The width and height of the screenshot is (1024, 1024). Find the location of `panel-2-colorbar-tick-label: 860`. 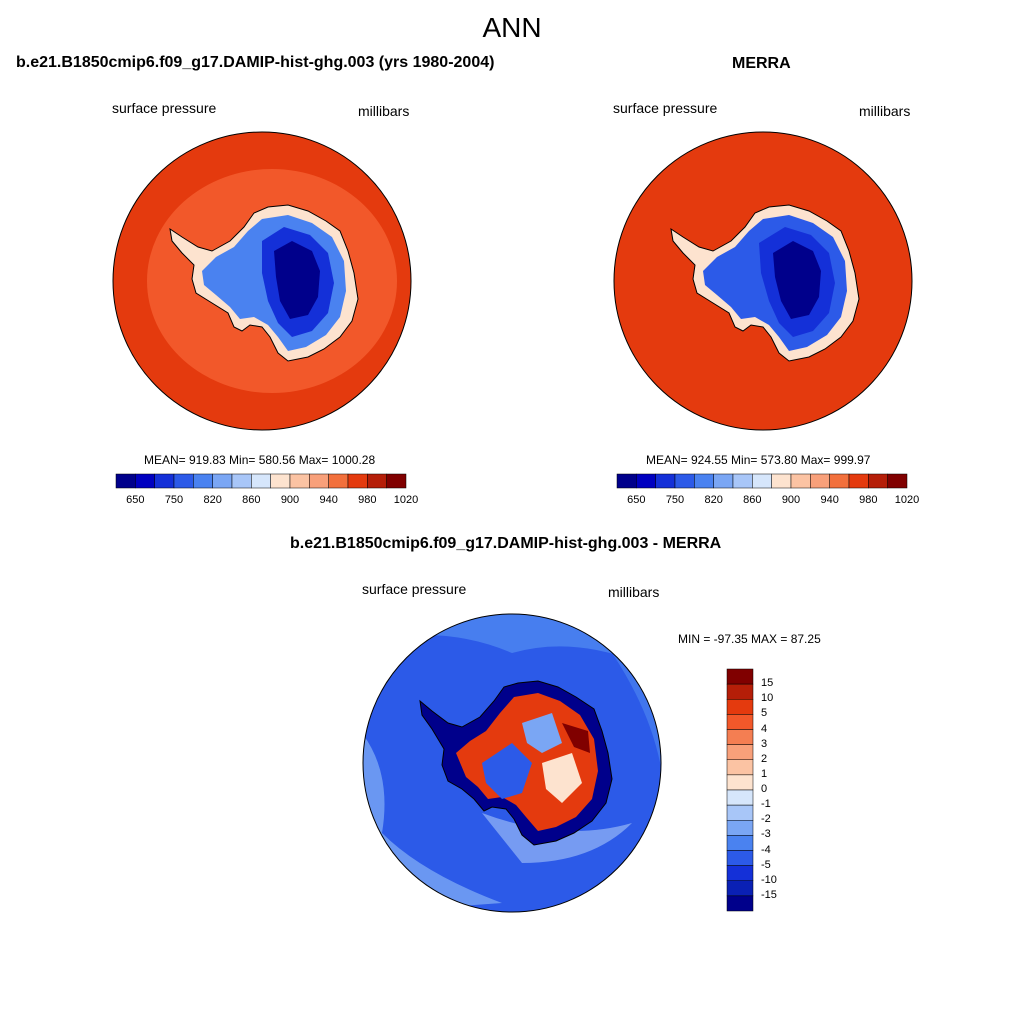

panel-2-colorbar-tick-label: 860 is located at coordinates (752, 500).